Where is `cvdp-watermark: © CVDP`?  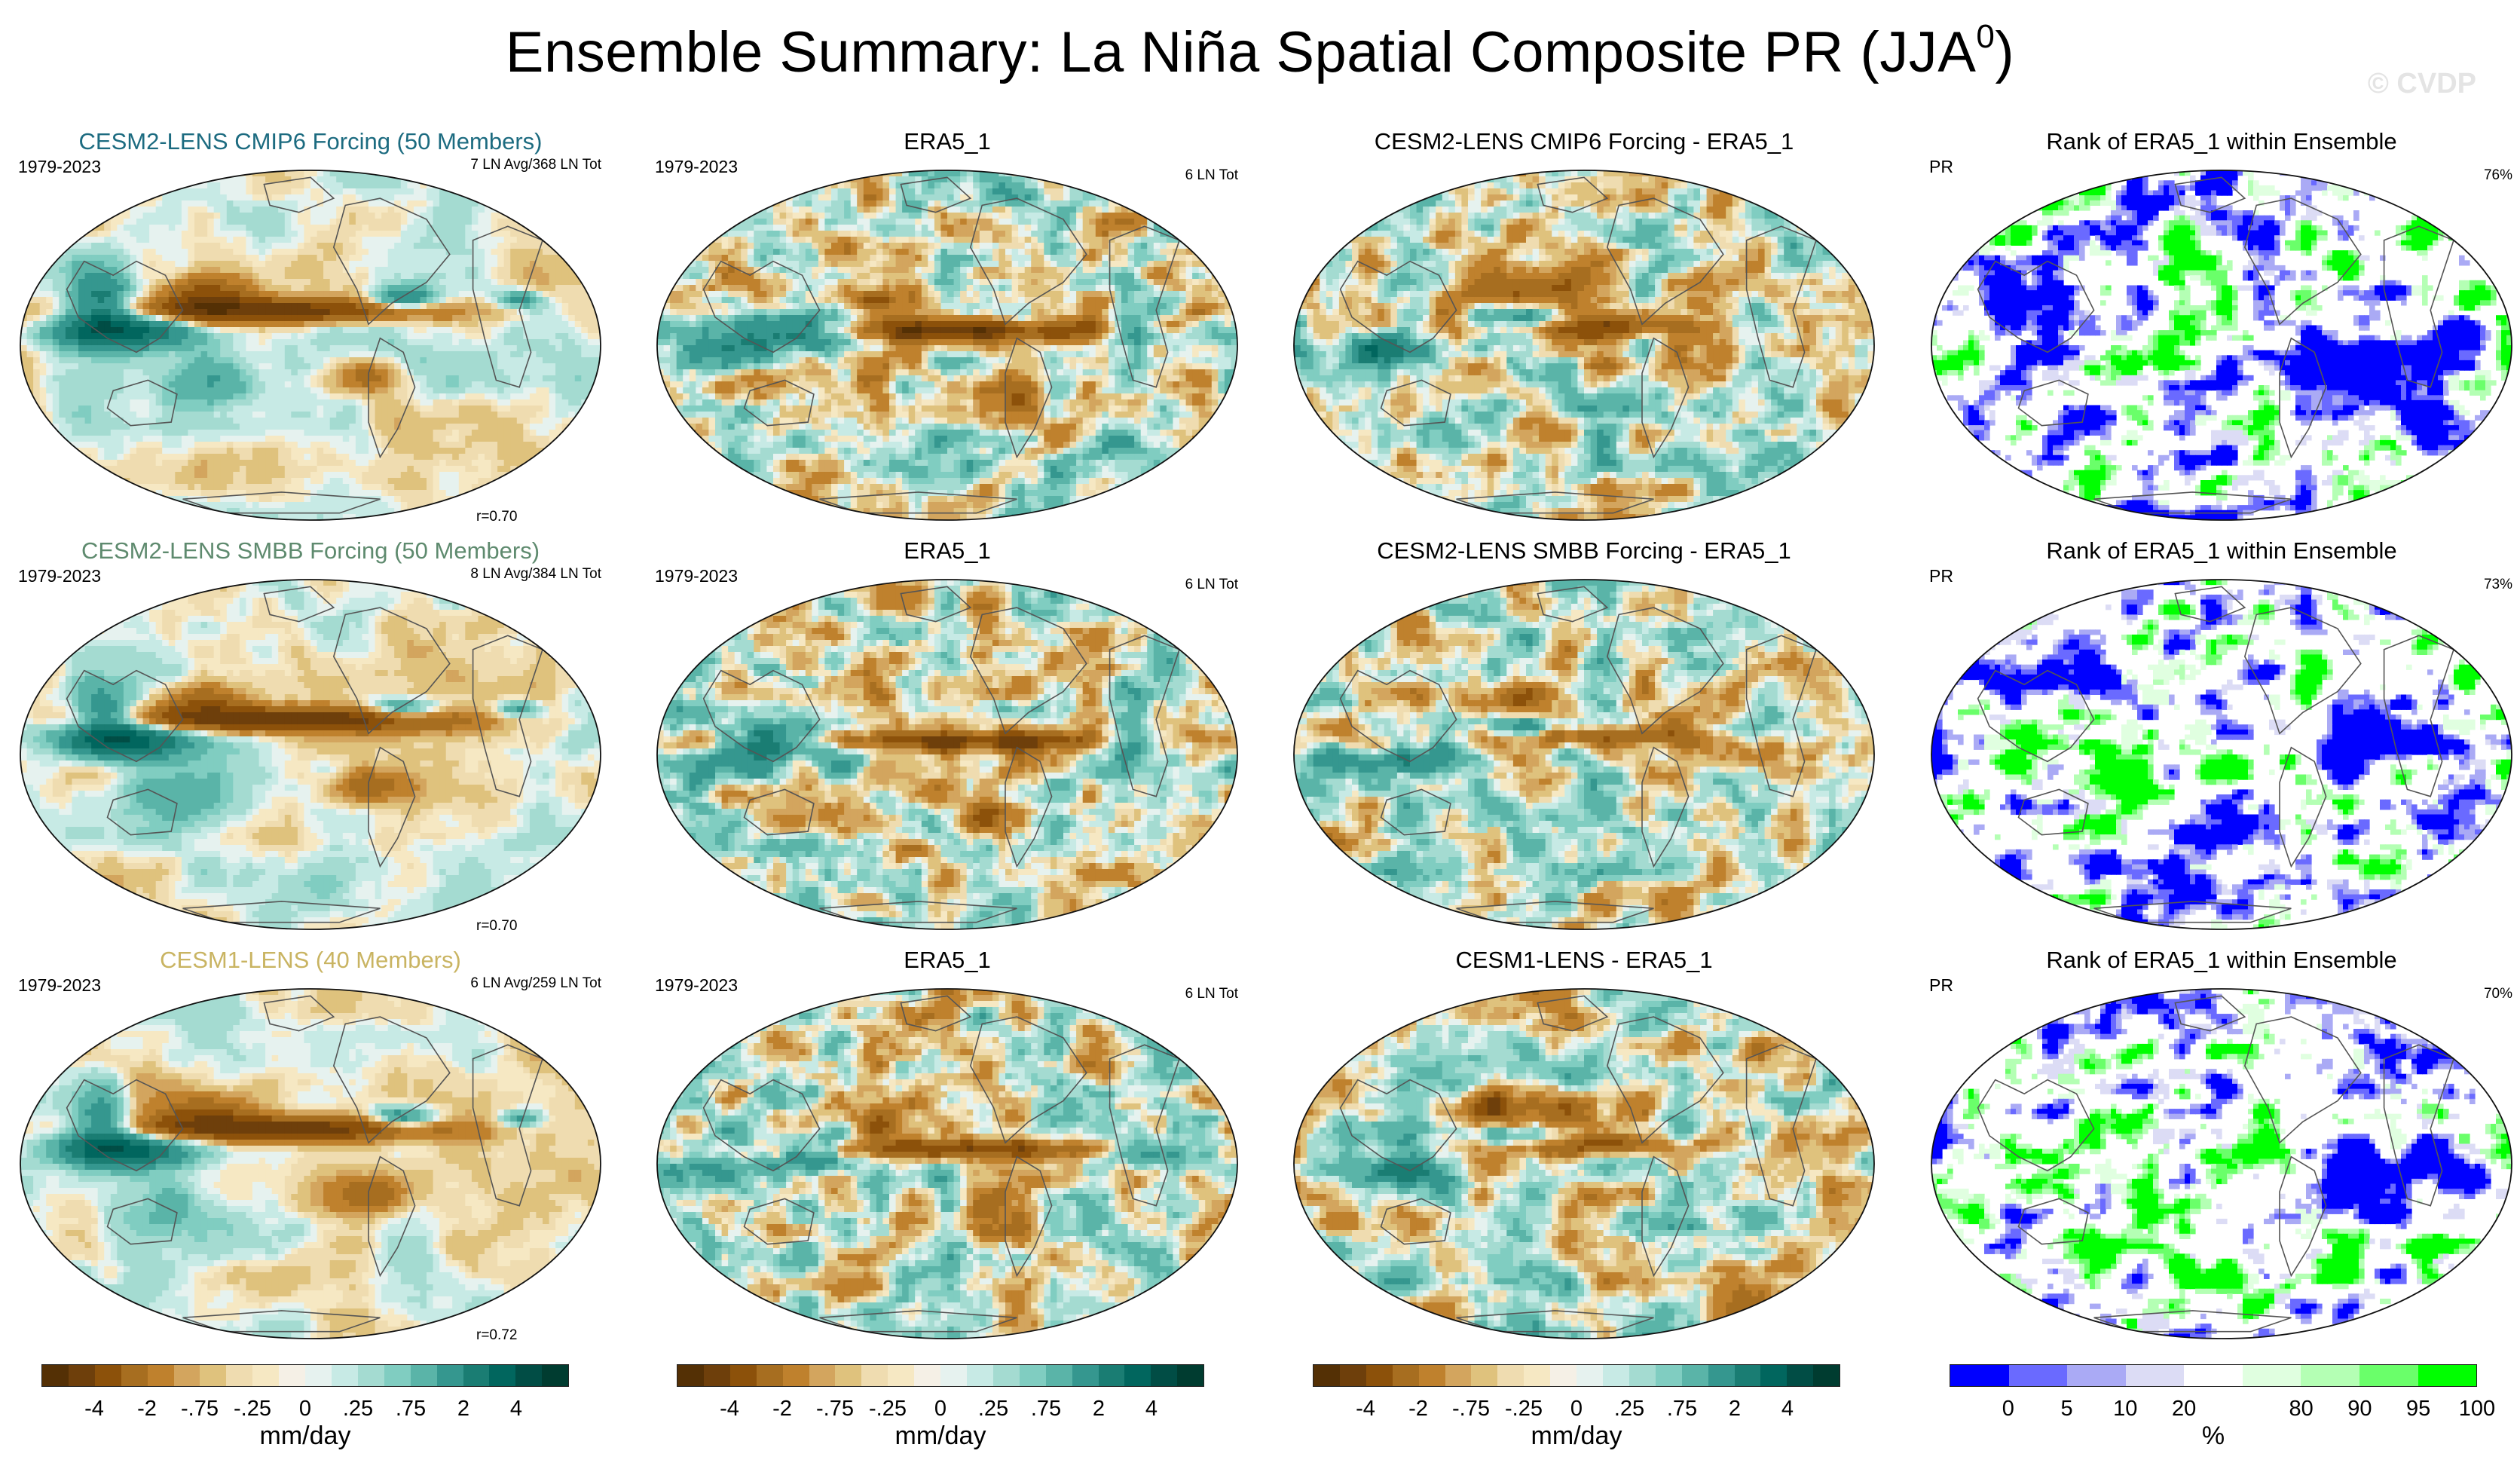
cvdp-watermark: © CVDP is located at coordinates (2422, 84).